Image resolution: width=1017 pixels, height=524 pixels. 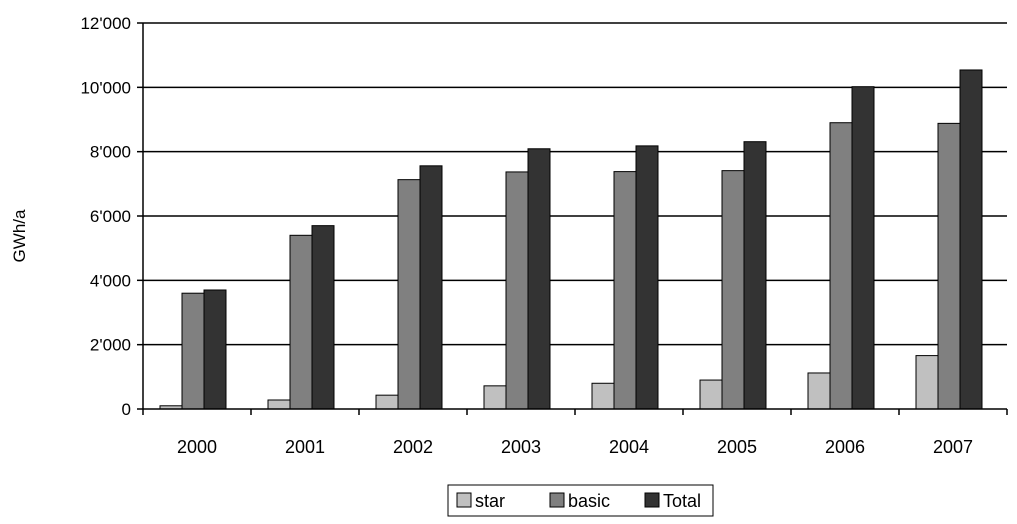 I want to click on bar-star-2004, so click(x=603, y=396).